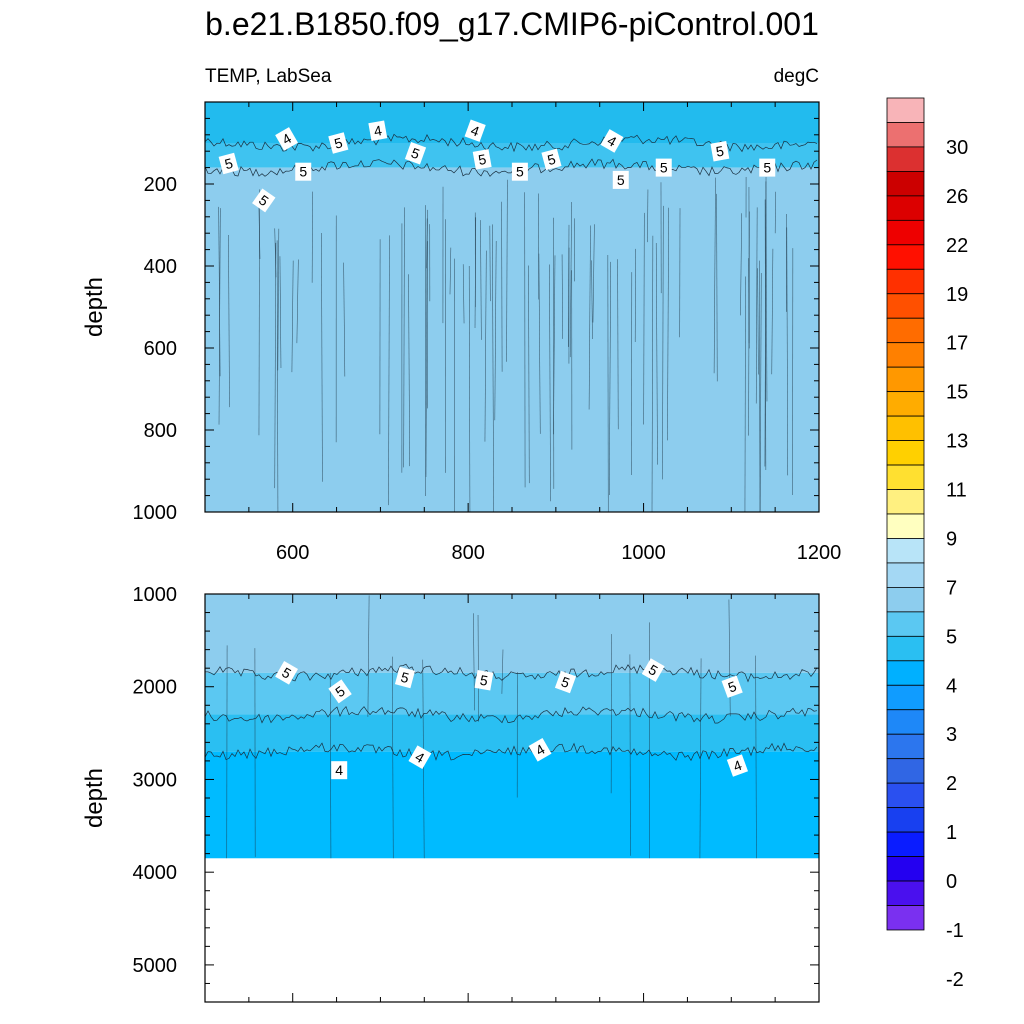 This screenshot has height=1024, width=1024. What do you see at coordinates (292, 553) in the screenshot?
I see `x-tick-label: 600` at bounding box center [292, 553].